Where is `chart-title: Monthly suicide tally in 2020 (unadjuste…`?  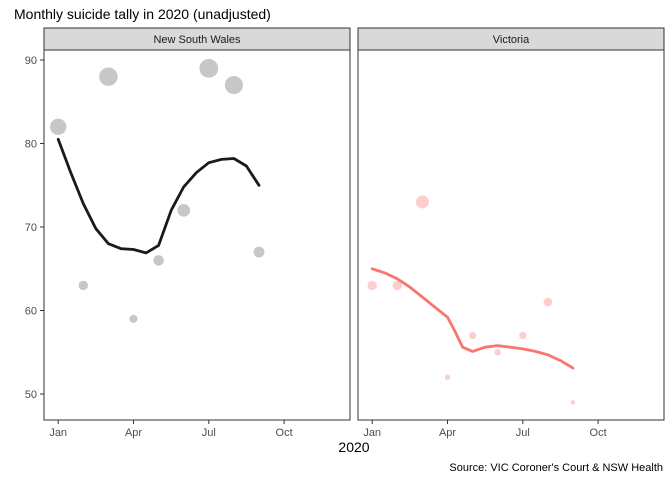
chart-title: Monthly suicide tally in 2020 (unadjuste… is located at coordinates (142, 14).